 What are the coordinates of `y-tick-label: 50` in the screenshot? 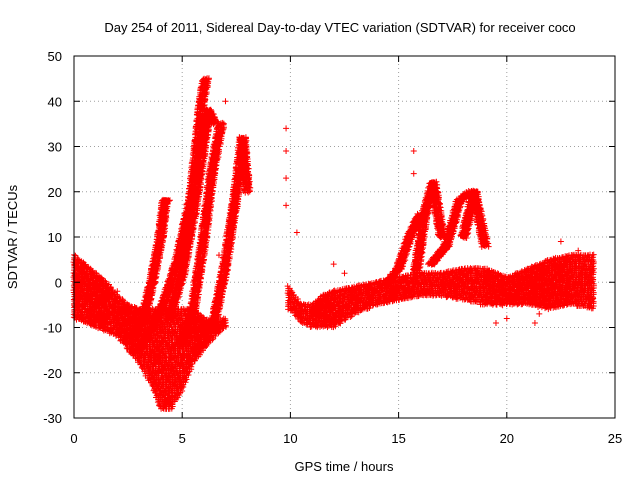 It's located at (55, 56).